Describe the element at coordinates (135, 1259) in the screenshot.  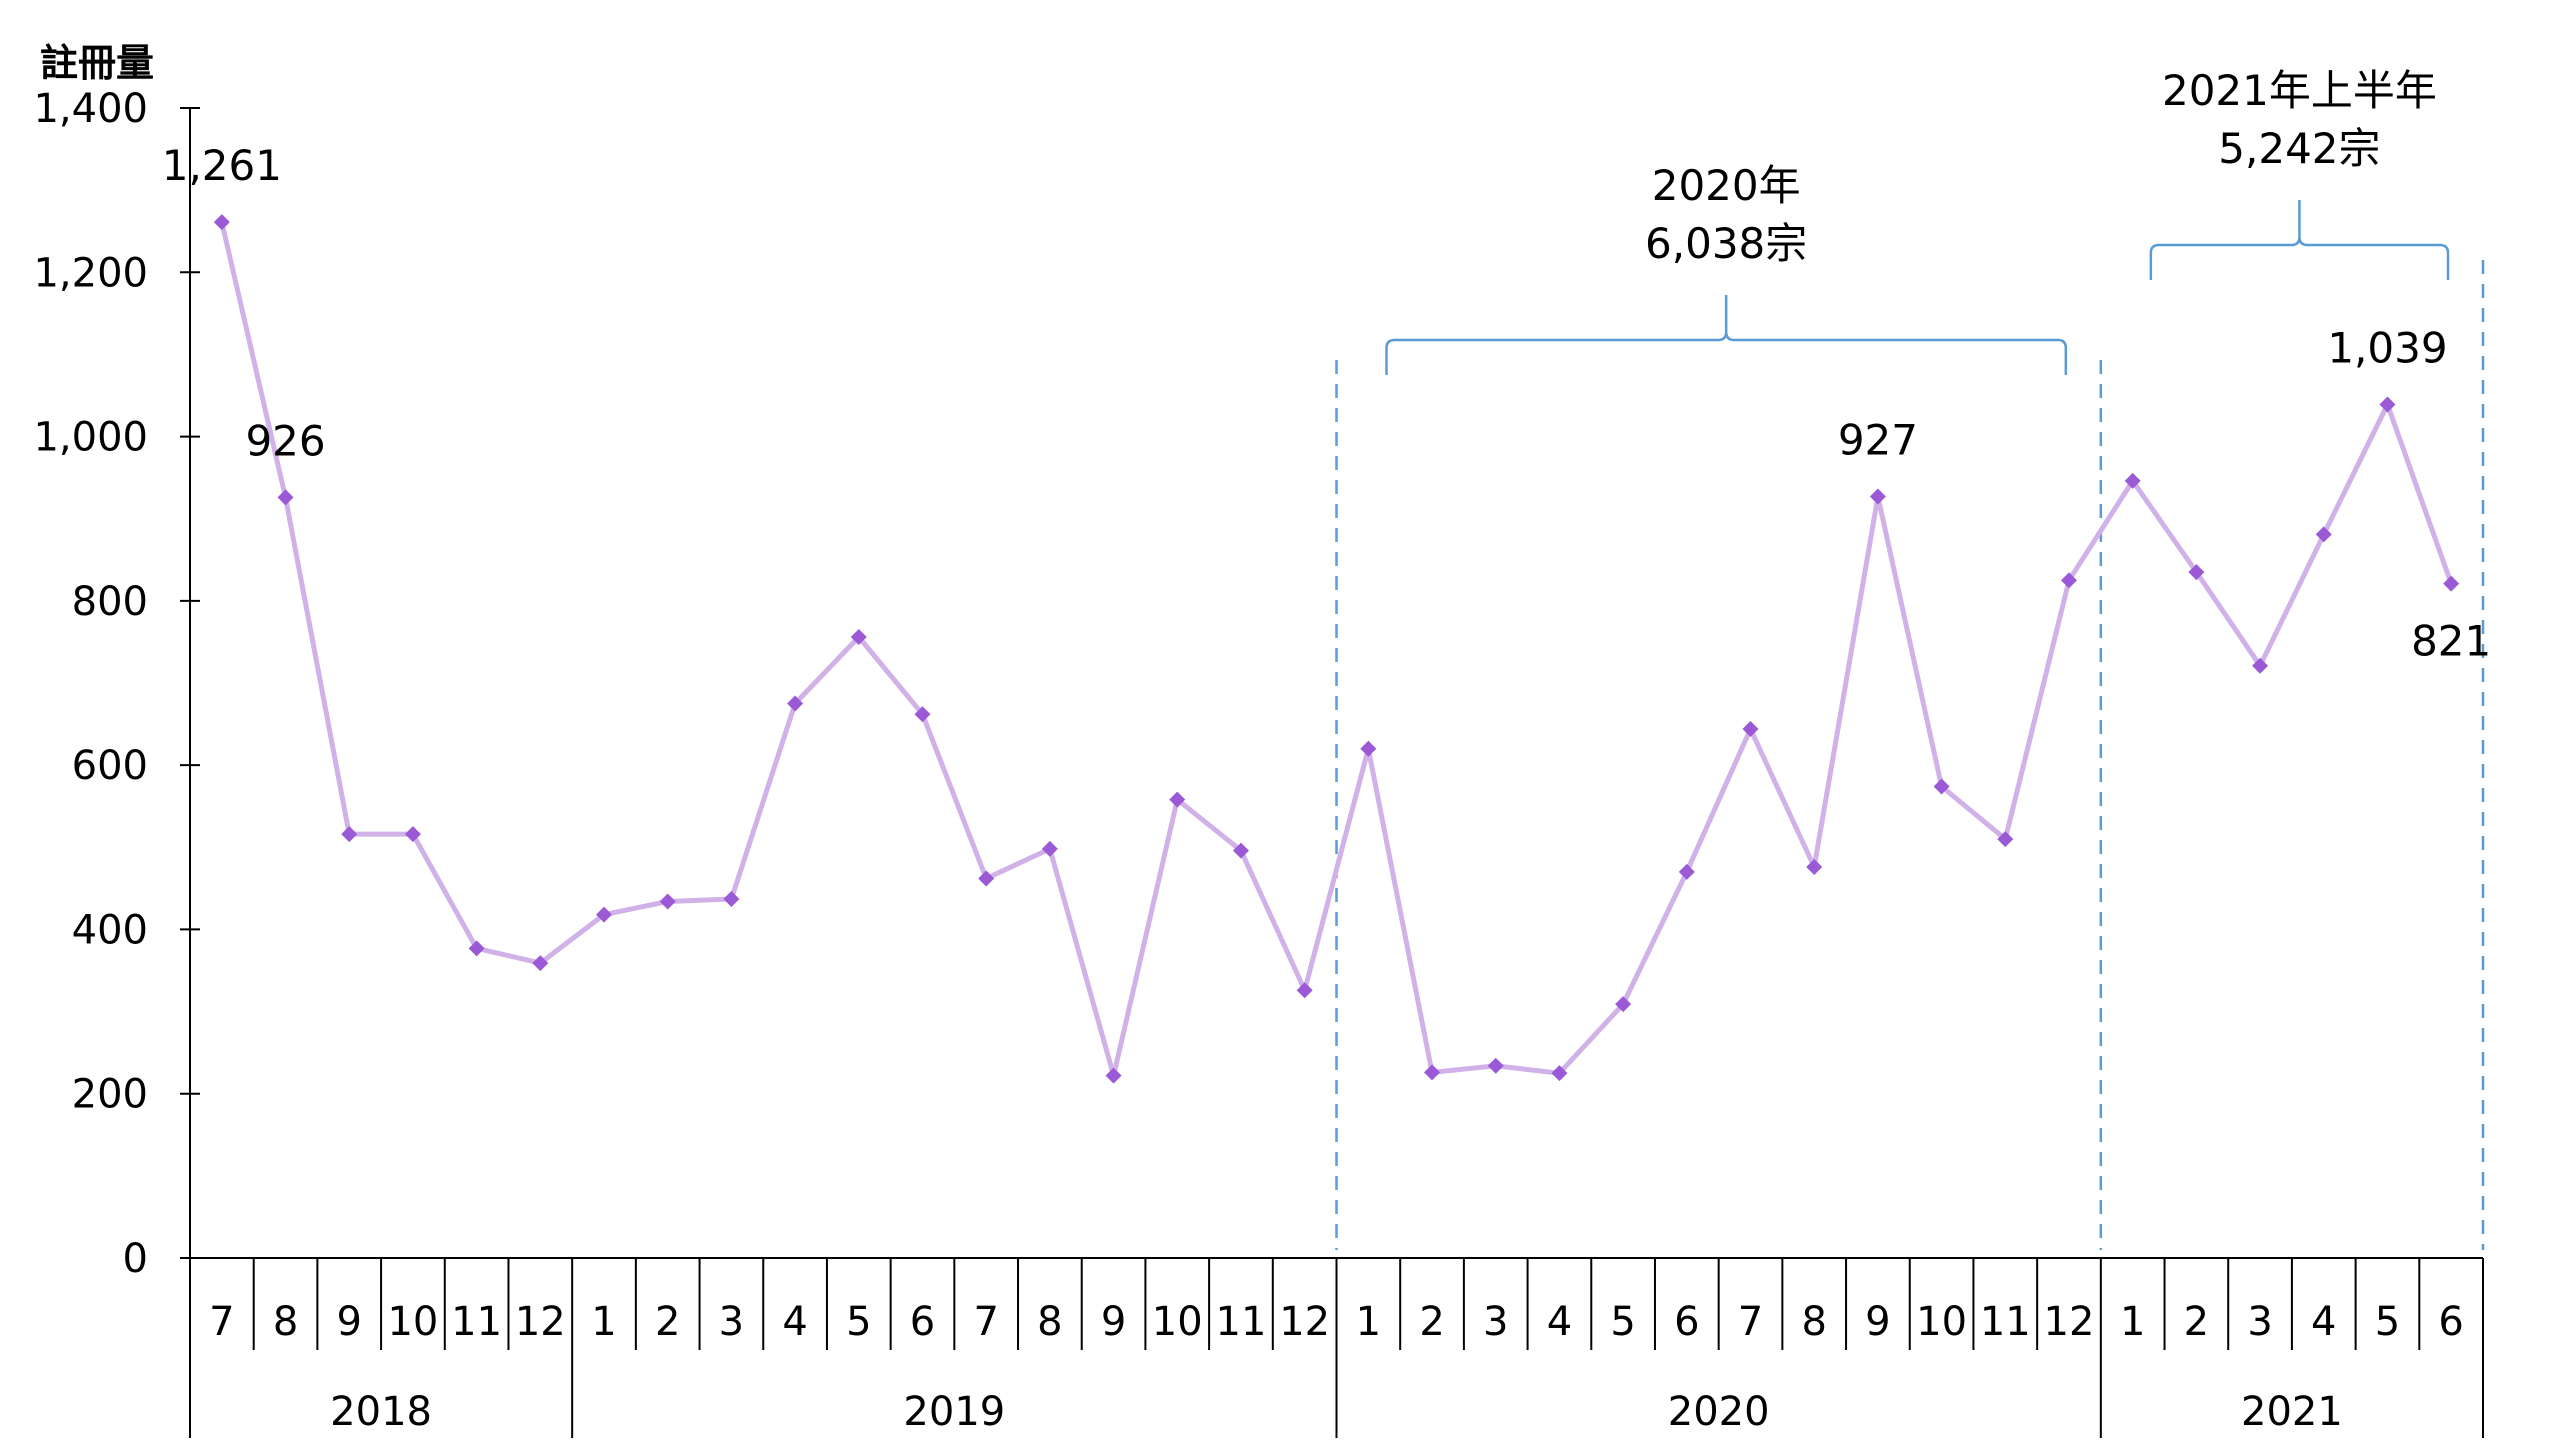
I see `y-tick-label: 0` at that location.